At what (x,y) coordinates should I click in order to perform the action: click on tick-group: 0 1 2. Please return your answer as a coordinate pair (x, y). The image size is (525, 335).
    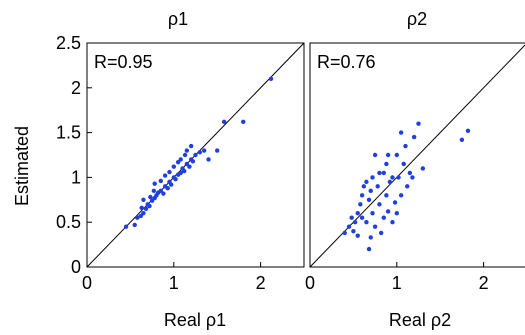
    Looking at the image, I should click on (397, 277).